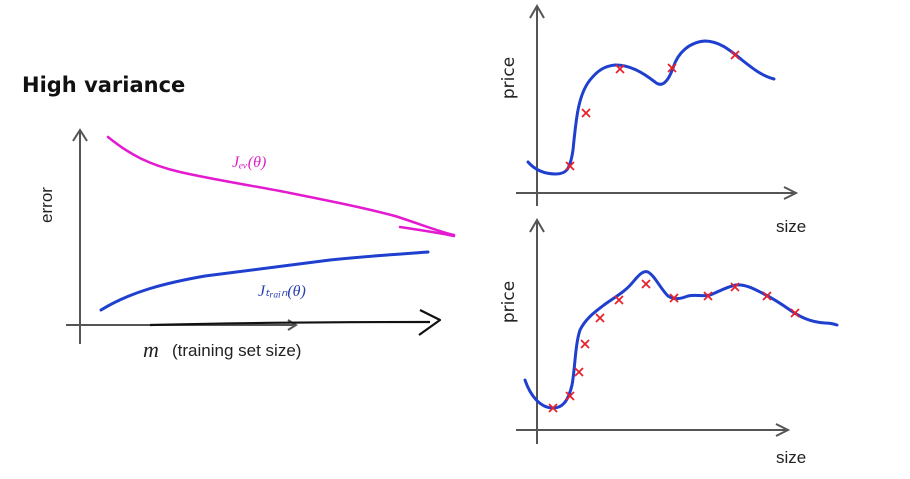 This screenshot has height=479, width=910. I want to click on bottom-fit-curve, so click(681, 340).